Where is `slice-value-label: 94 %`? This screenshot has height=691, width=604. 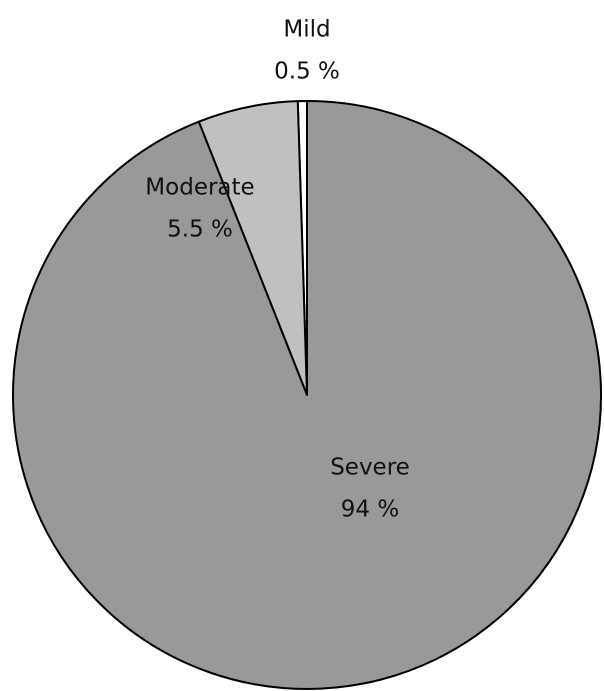 slice-value-label: 94 % is located at coordinates (370, 510).